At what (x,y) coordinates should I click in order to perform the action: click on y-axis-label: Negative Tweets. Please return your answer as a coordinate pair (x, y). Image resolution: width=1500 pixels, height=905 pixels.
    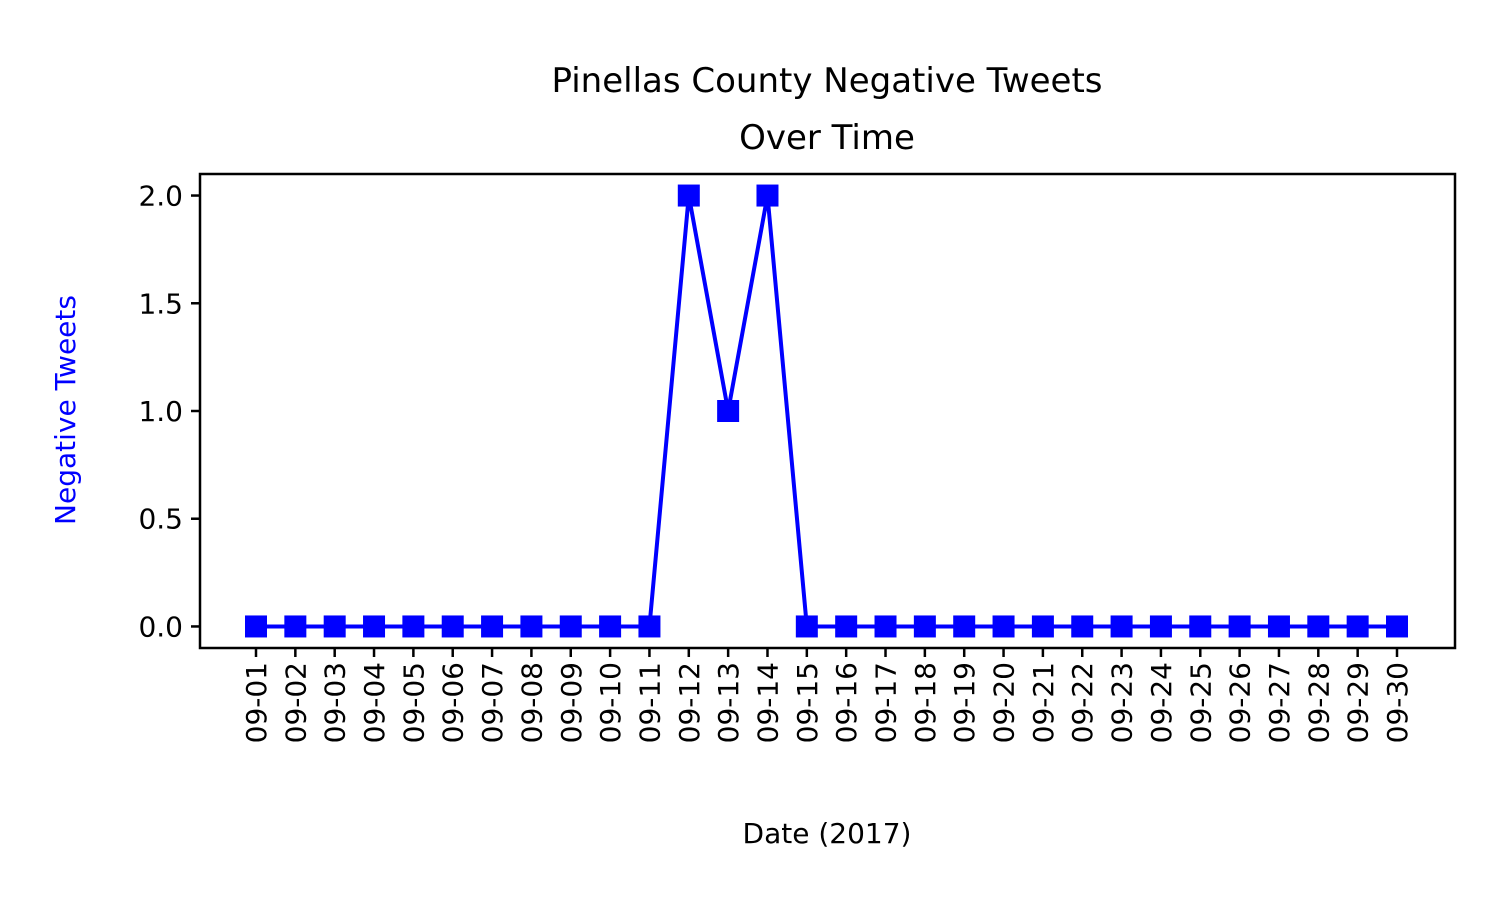
    Looking at the image, I should click on (65, 410).